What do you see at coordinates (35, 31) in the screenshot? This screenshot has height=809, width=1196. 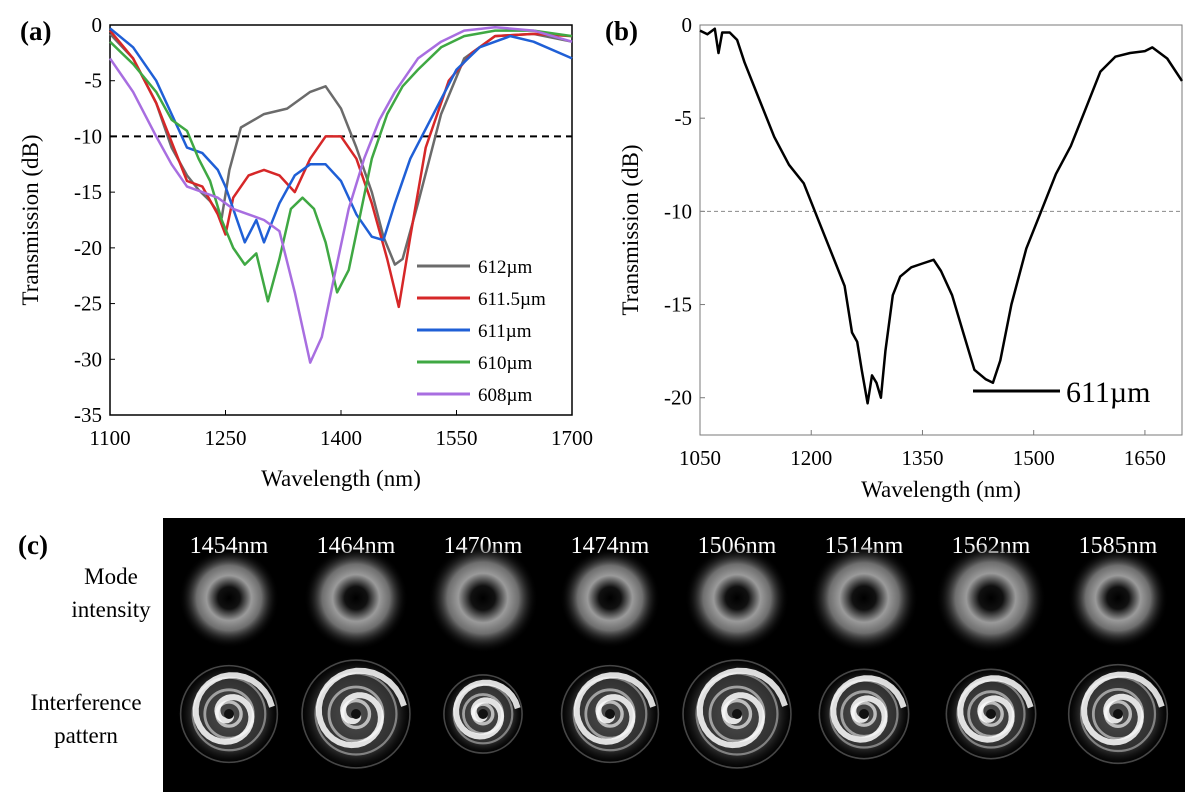 I see `panel-label-a: (a)` at bounding box center [35, 31].